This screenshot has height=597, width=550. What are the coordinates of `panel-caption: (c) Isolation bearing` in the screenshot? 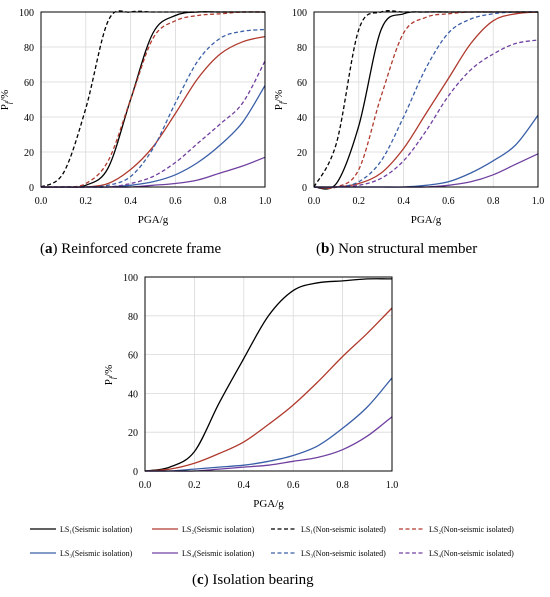 It's located at (253, 580).